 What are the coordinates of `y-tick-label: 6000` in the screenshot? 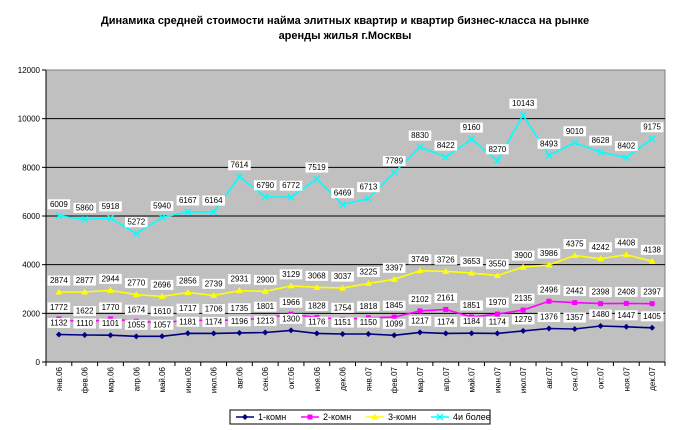 It's located at (31, 216).